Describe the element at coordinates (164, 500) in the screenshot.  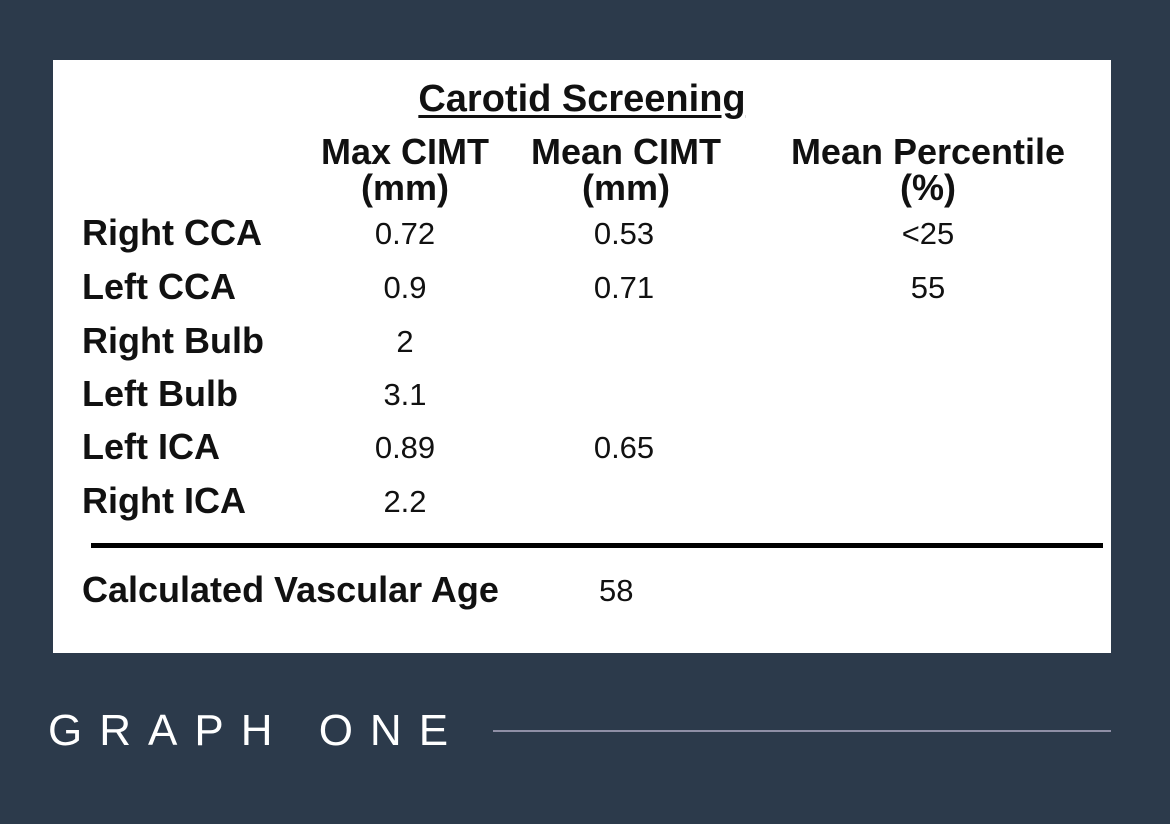
I see `row-label-right-ica: Right ICA` at that location.